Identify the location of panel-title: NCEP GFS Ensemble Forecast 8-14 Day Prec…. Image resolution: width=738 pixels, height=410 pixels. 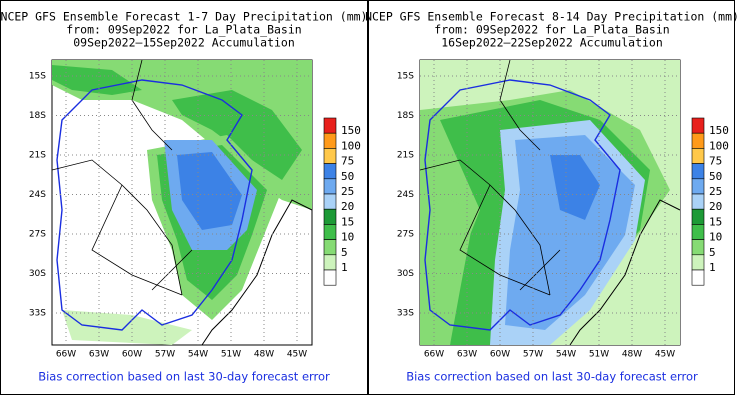
(551, 17).